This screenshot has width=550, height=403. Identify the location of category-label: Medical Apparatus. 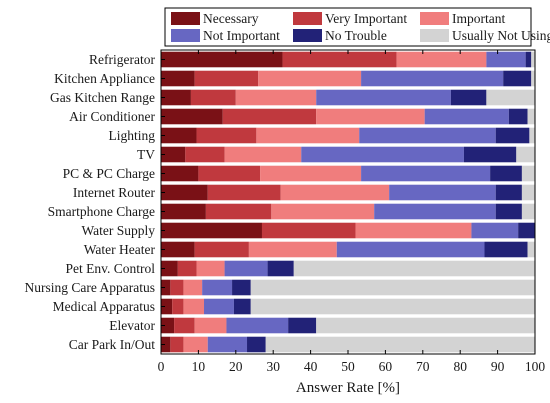
(104, 306).